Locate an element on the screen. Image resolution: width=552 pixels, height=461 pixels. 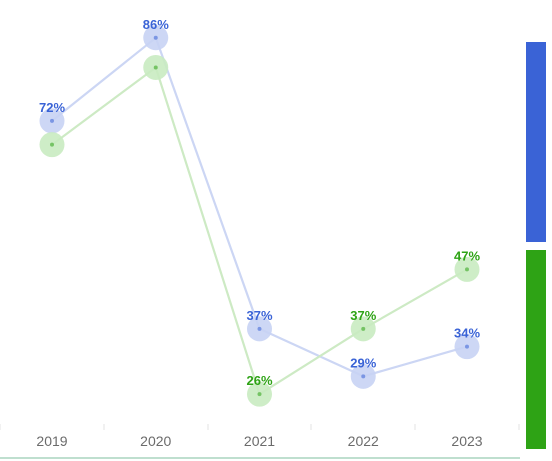
x-tick-label-2020: 2020 is located at coordinates (155, 441).